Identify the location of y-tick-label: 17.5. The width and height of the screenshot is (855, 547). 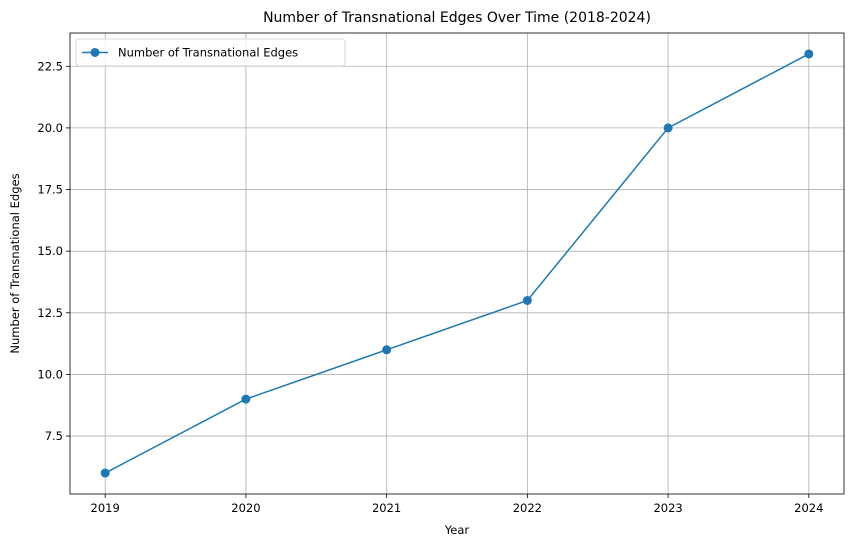
(50, 190).